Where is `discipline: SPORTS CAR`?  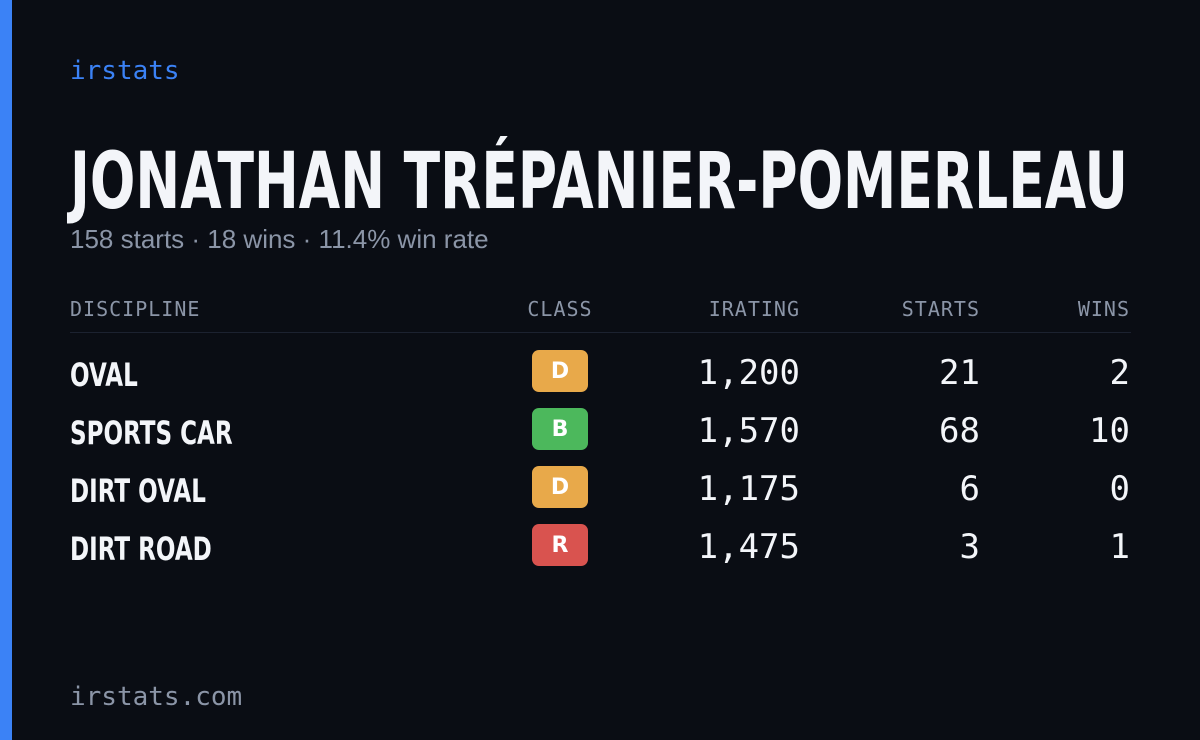 discipline: SPORTS CAR is located at coordinates (151, 433).